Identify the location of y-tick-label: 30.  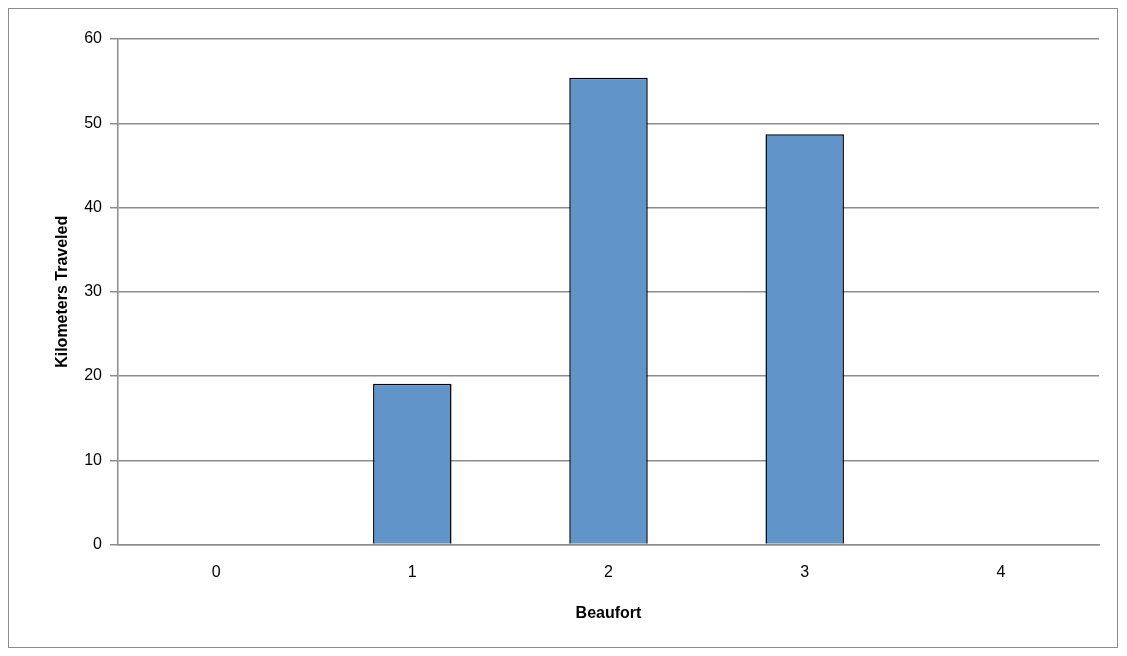
(93, 291).